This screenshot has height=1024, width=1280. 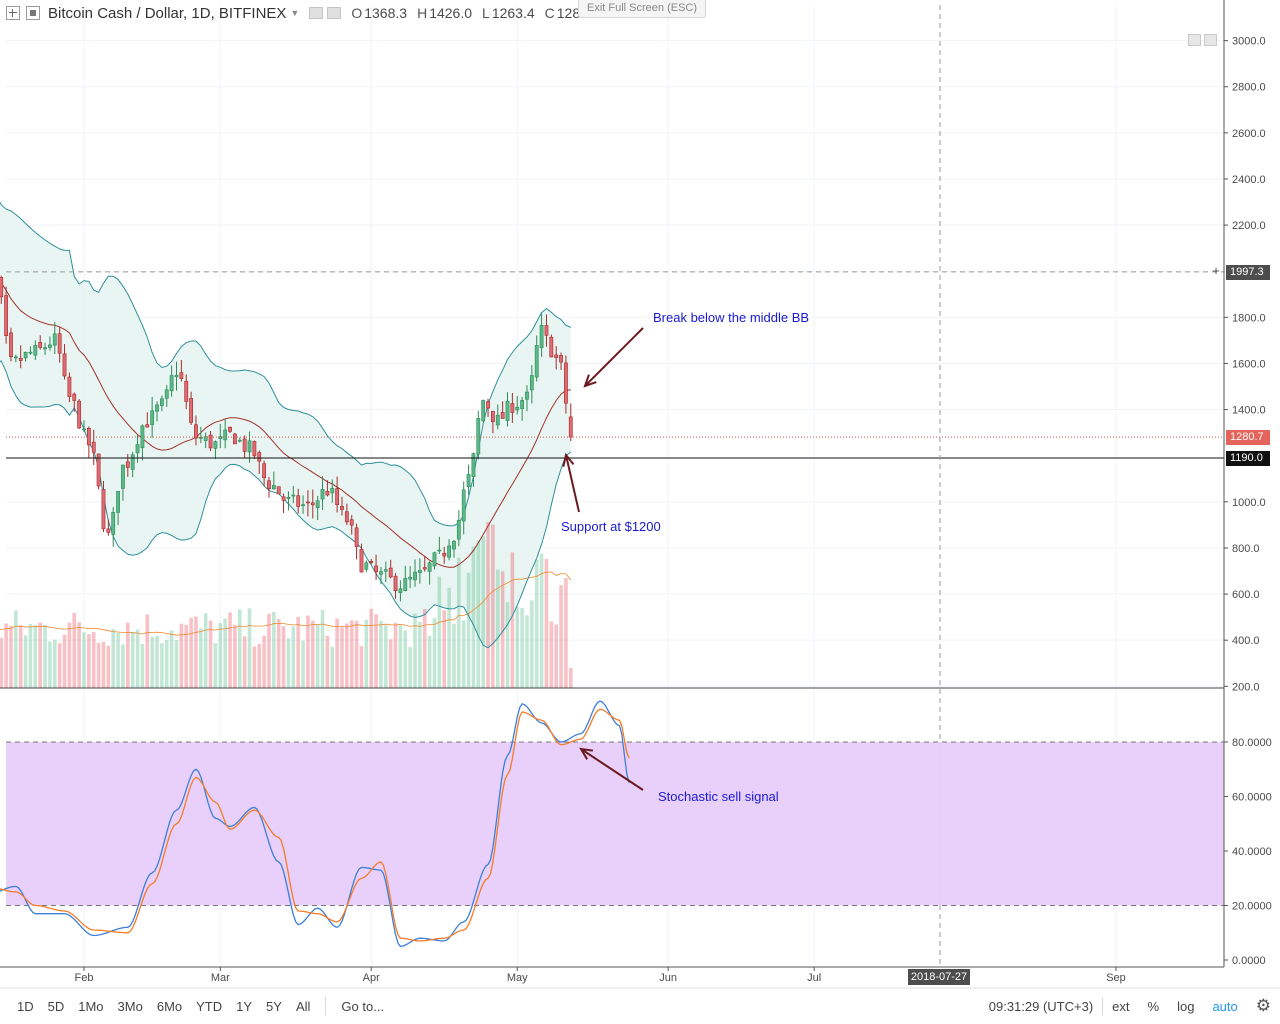 What do you see at coordinates (25, 1006) in the screenshot?
I see `range-1d: 1D` at bounding box center [25, 1006].